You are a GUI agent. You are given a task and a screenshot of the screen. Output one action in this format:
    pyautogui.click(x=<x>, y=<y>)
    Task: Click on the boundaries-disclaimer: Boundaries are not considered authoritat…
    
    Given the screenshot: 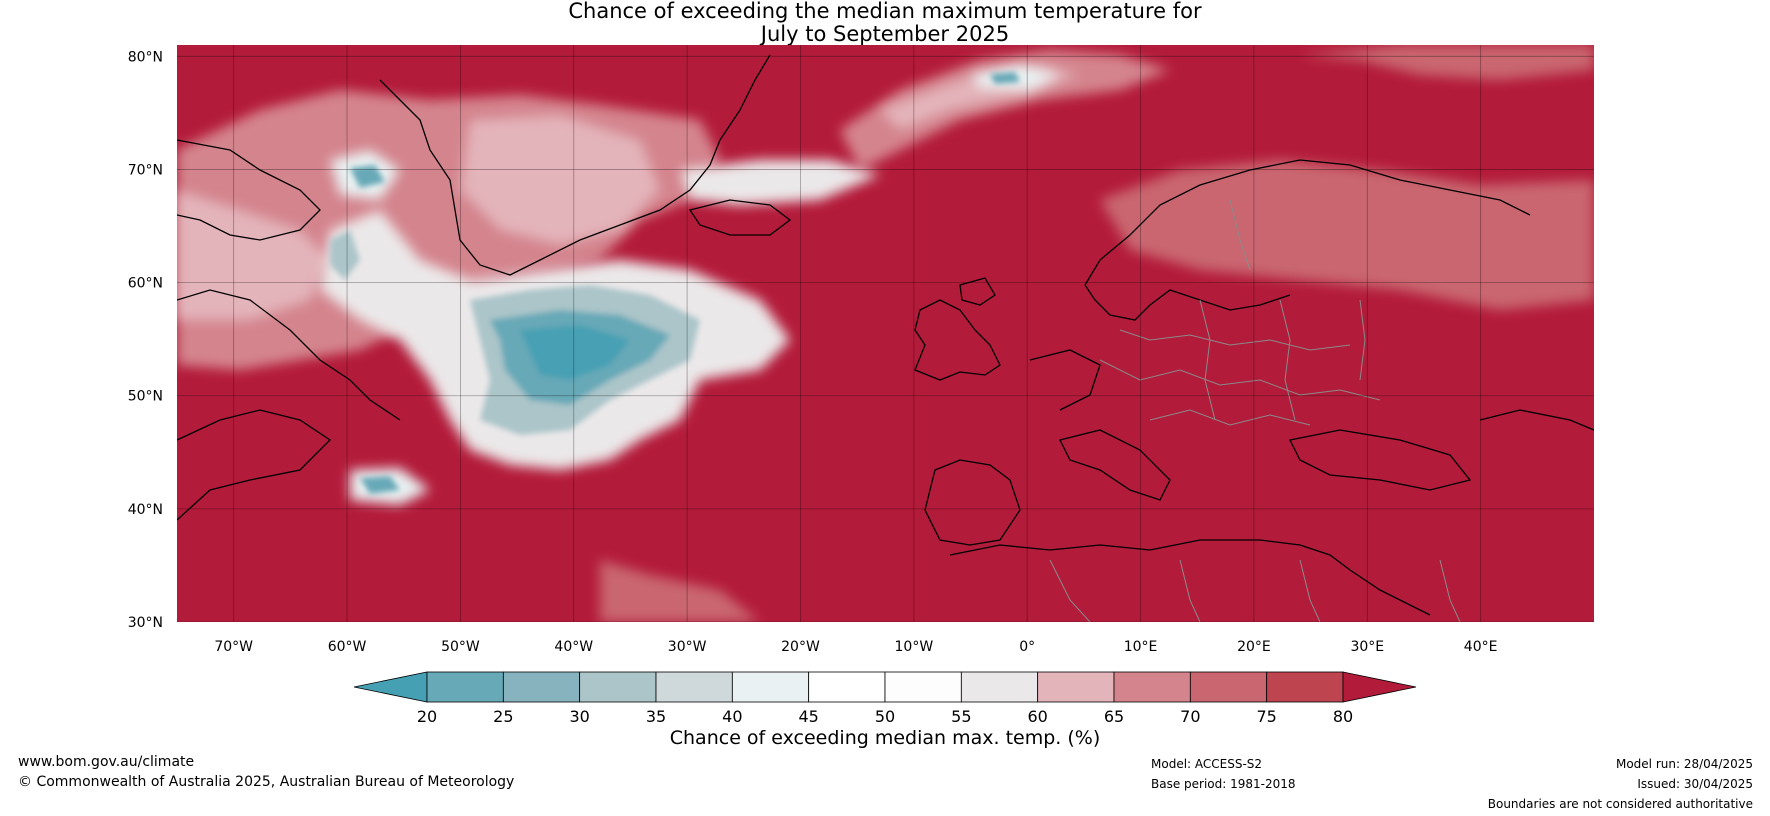 What is the action you would take?
    pyautogui.click(x=1620, y=804)
    